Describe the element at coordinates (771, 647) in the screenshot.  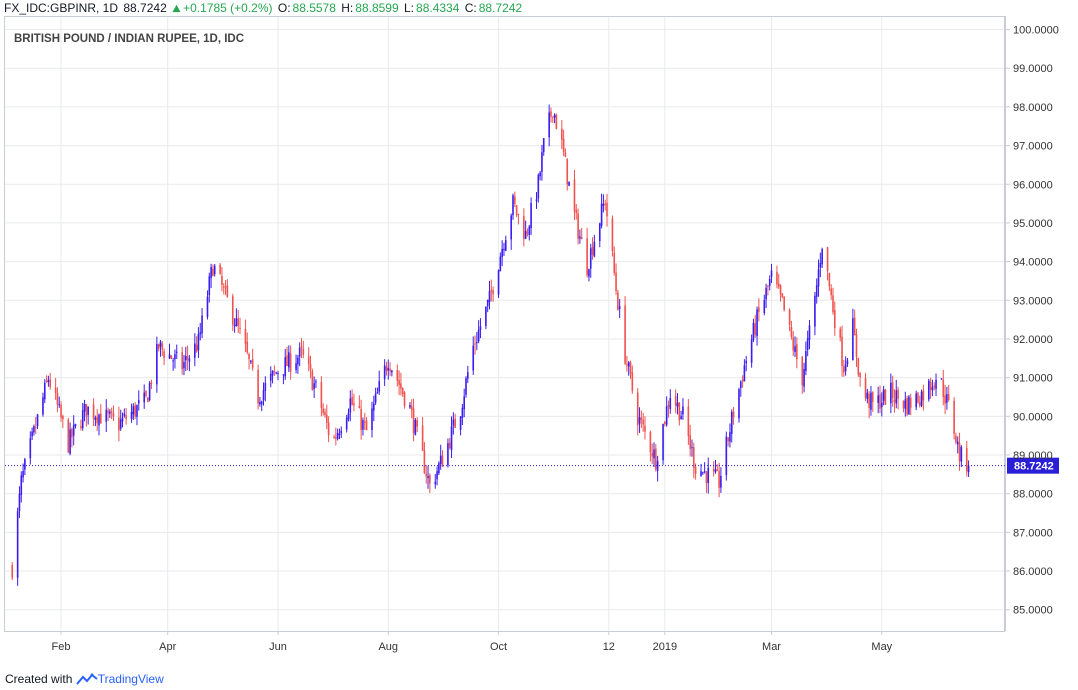
I see `x-tick-label: Mar` at that location.